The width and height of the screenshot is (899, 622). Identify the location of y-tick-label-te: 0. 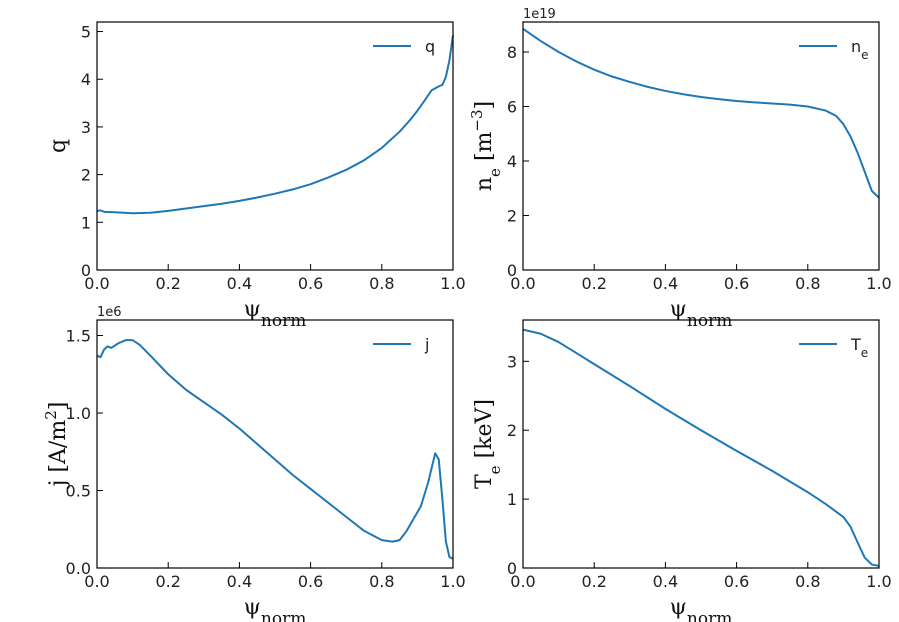
(512, 568).